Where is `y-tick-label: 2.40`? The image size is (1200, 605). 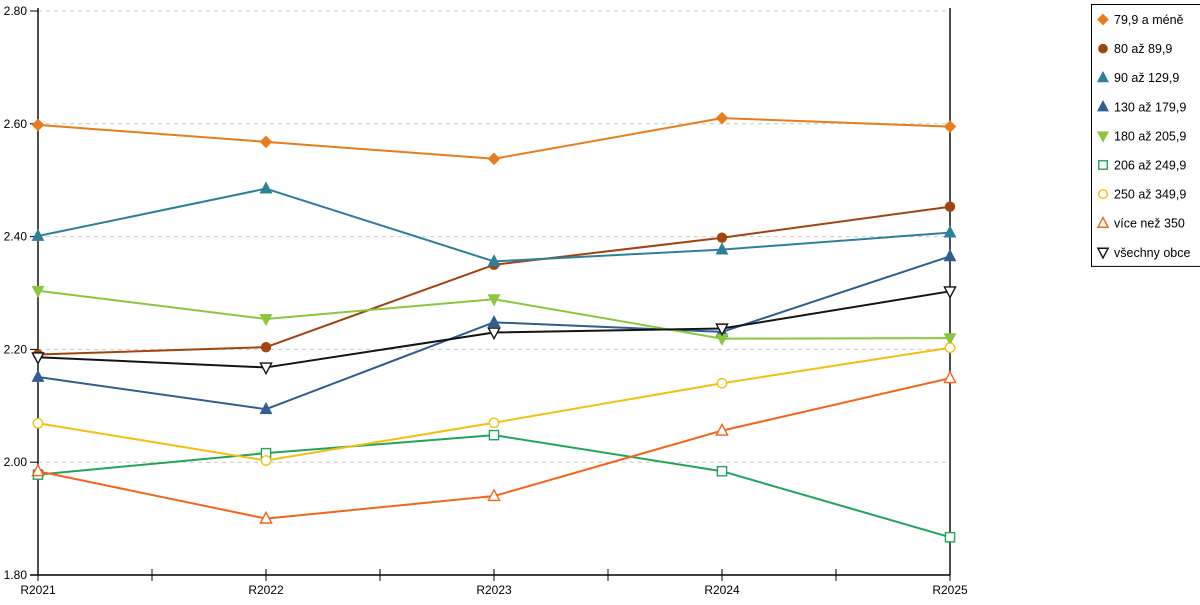 y-tick-label: 2.40 is located at coordinates (16, 237).